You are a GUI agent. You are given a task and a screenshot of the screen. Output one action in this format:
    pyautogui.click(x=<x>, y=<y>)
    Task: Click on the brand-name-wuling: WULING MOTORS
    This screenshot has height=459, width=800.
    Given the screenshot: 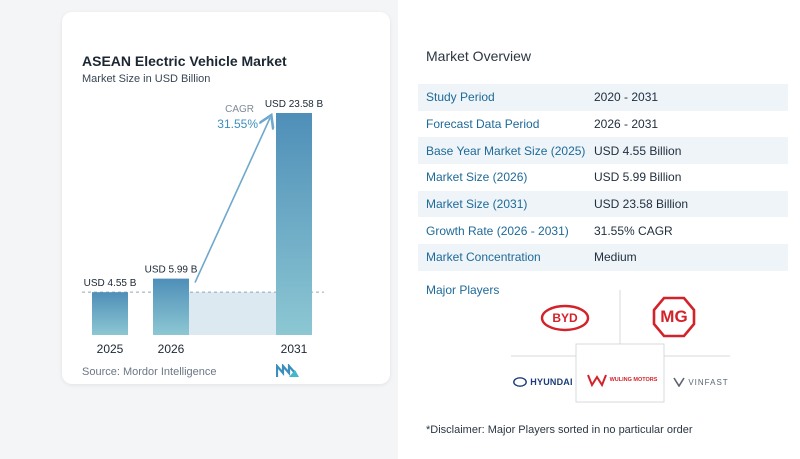 What is the action you would take?
    pyautogui.click(x=633, y=380)
    